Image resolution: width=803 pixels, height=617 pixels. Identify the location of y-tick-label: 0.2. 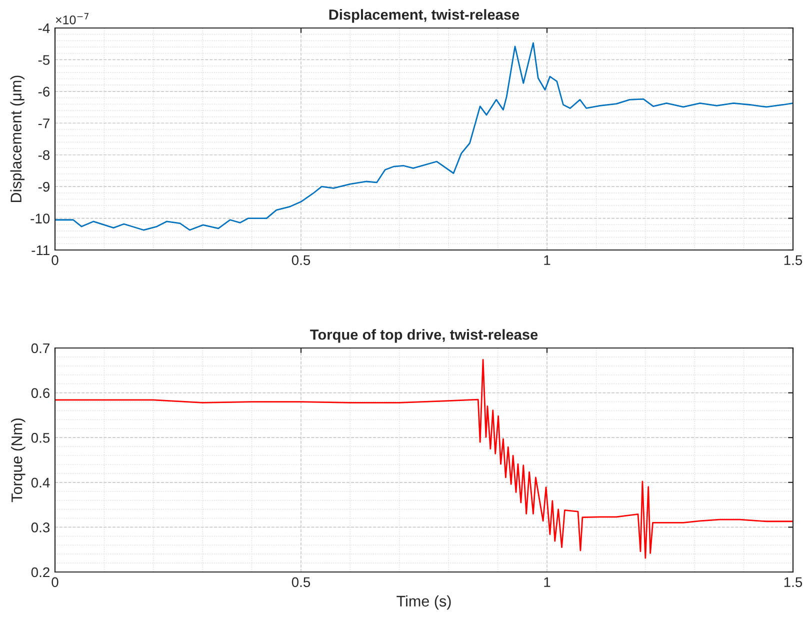
(40, 572).